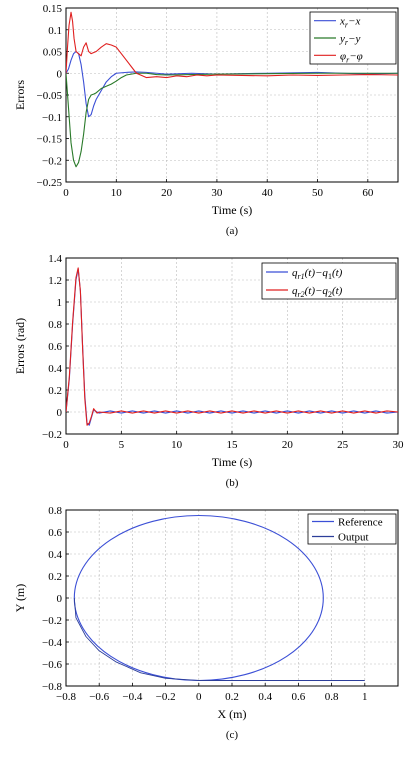 This screenshot has height=758, width=405. What do you see at coordinates (52, 665) in the screenshot?
I see `y-tick-label: −0.6` at bounding box center [52, 665].